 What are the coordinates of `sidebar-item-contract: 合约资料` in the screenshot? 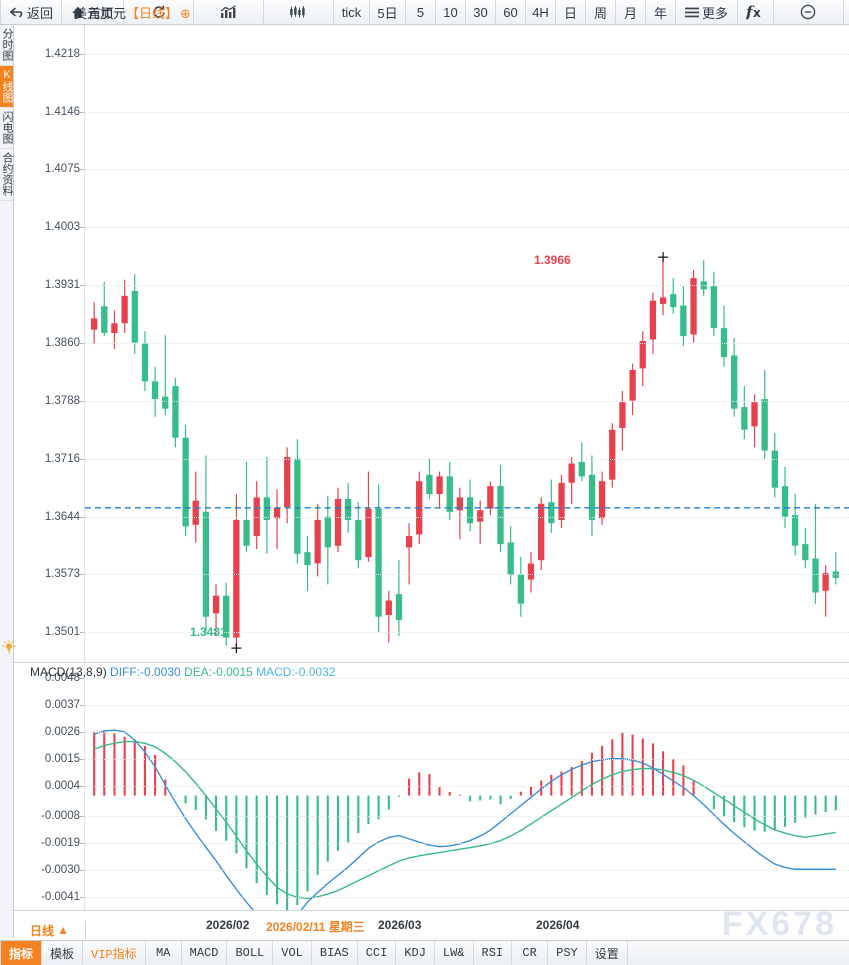 It's located at (6, 175).